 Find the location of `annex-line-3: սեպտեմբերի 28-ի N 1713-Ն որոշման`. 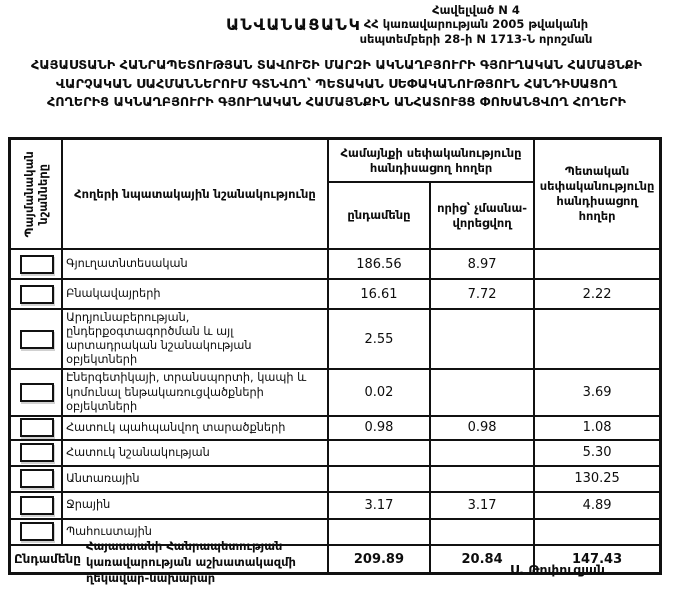

annex-line-3: սեպտեմբերի 28-ի N 1713-Ն որոշման is located at coordinates (476, 38).